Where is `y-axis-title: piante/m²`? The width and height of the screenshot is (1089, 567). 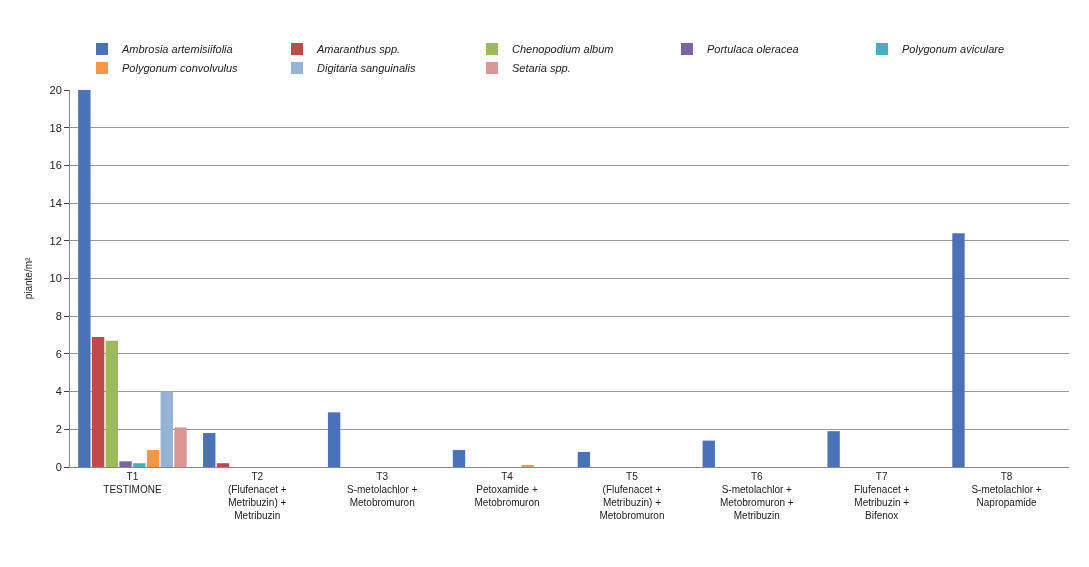 y-axis-title: piante/m² is located at coordinates (28, 278).